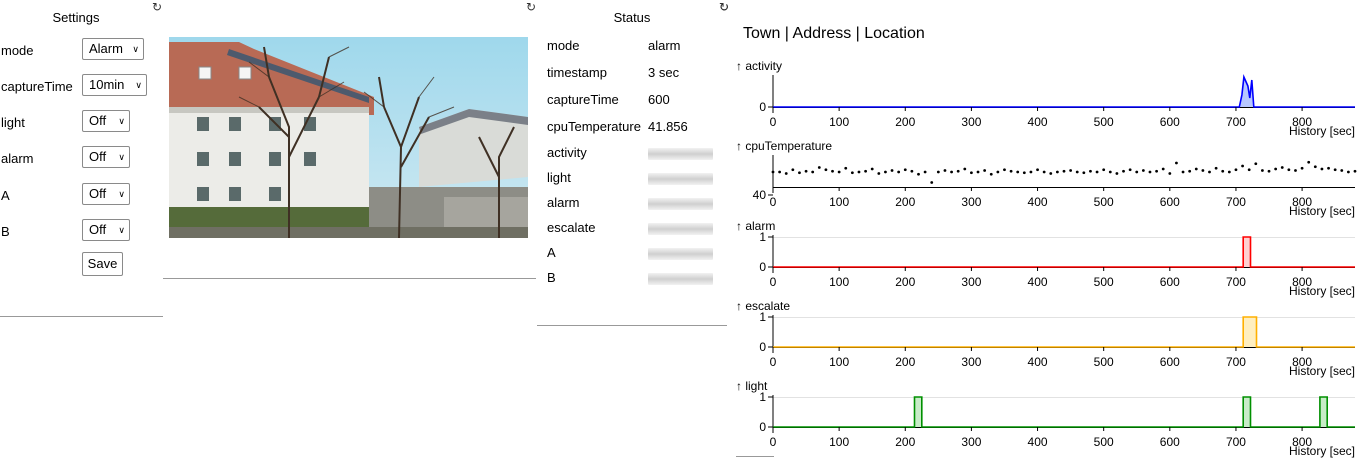 The width and height of the screenshot is (1358, 458). I want to click on status-key: light, so click(559, 177).